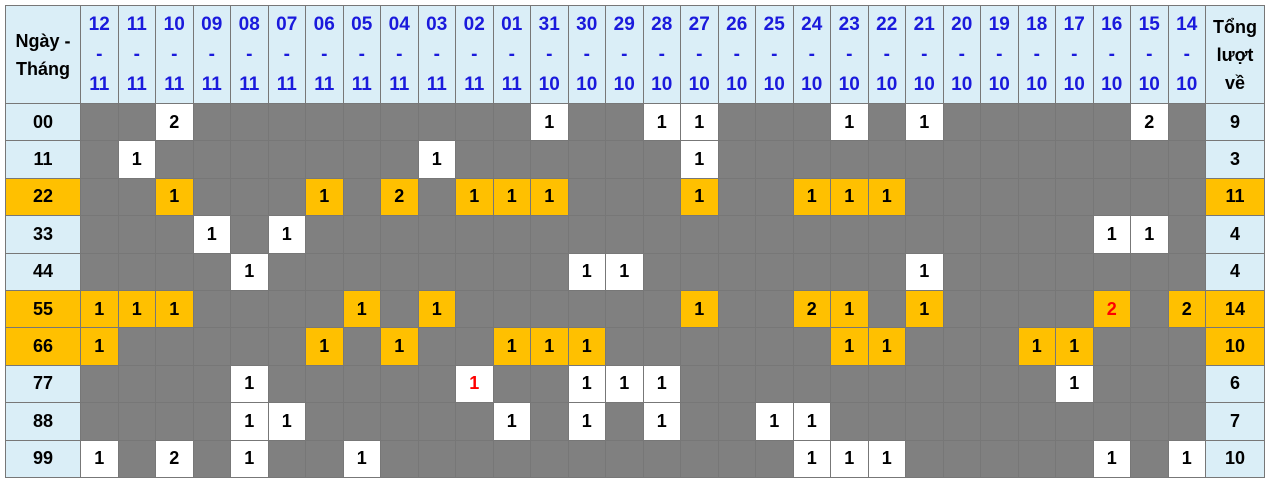 The image size is (1270, 481). I want to click on date-header: 29 - 10, so click(624, 54).